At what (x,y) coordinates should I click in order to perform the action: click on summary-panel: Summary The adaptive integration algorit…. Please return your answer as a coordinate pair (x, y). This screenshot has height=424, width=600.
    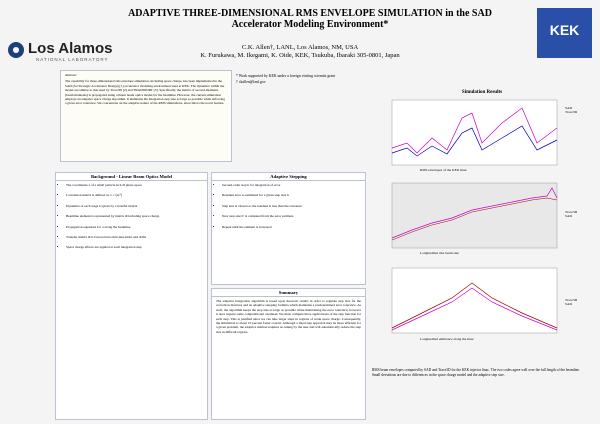
    Looking at the image, I should click on (288, 354).